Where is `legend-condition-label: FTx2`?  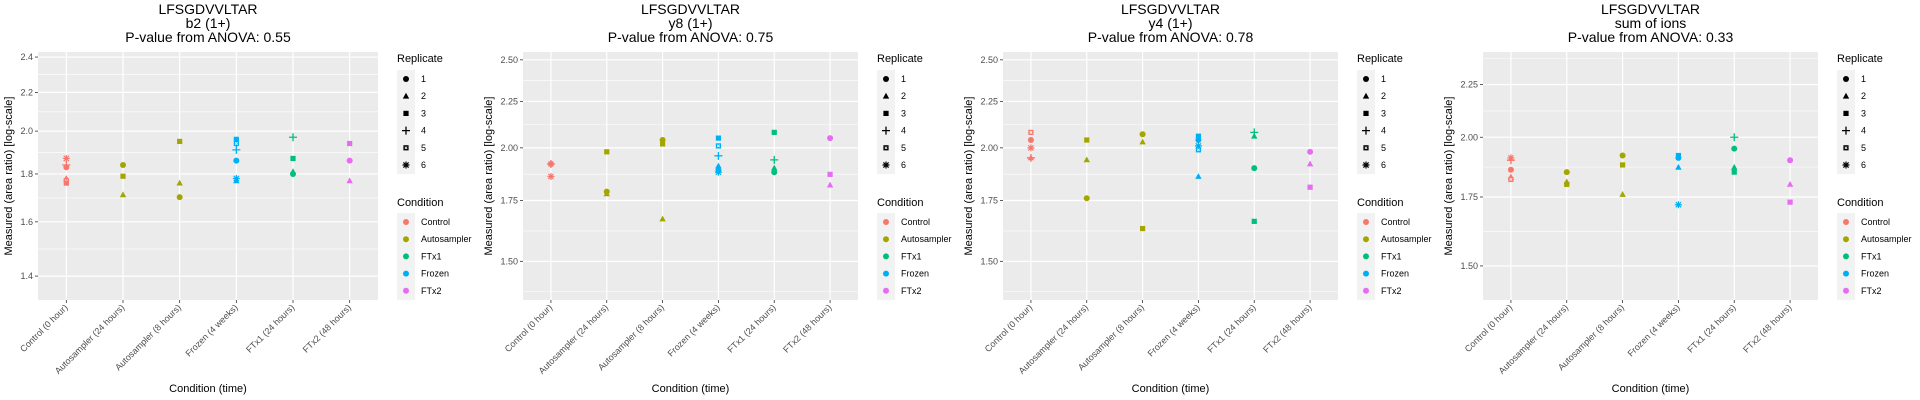
legend-condition-label: FTx2 is located at coordinates (1871, 291).